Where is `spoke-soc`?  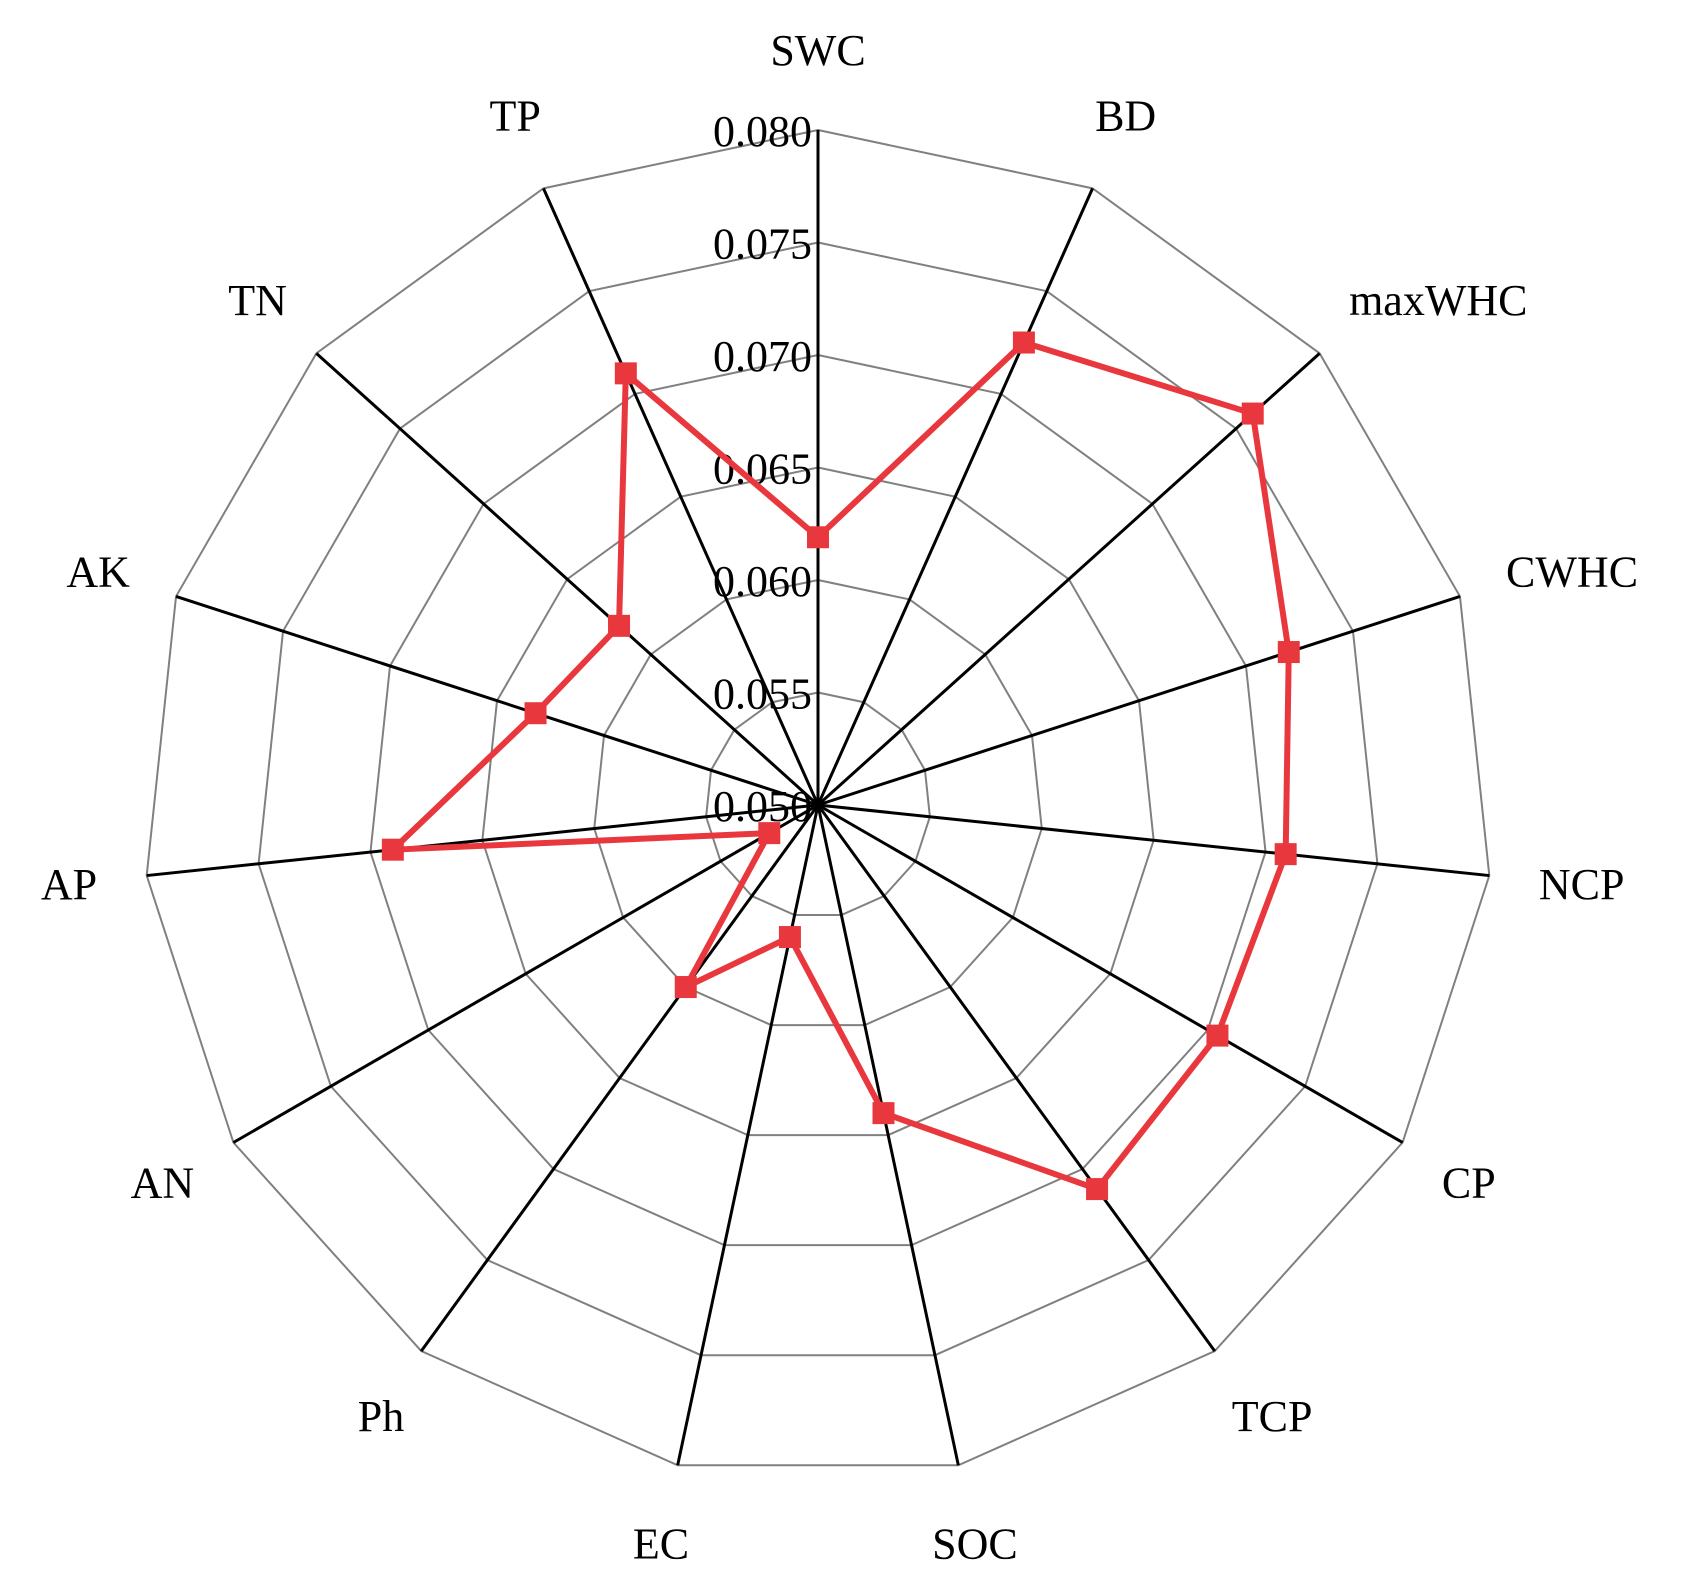
spoke-soc is located at coordinates (888, 1135).